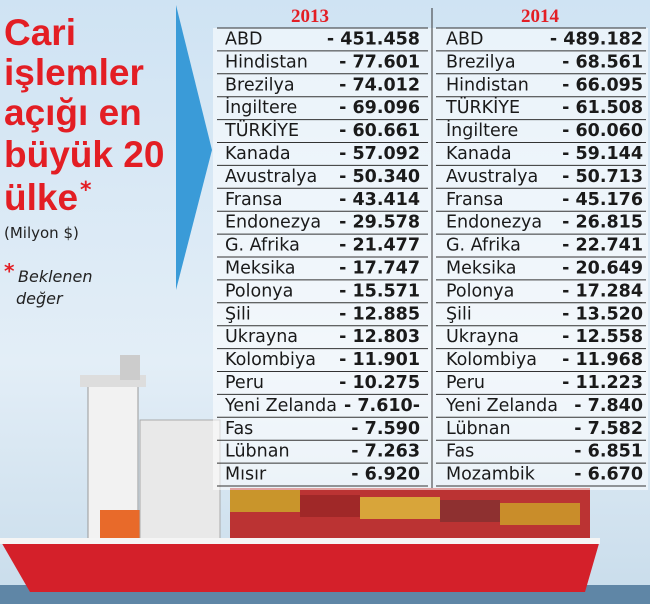 This screenshot has height=604, width=650. I want to click on value: - 45.176, so click(602, 200).